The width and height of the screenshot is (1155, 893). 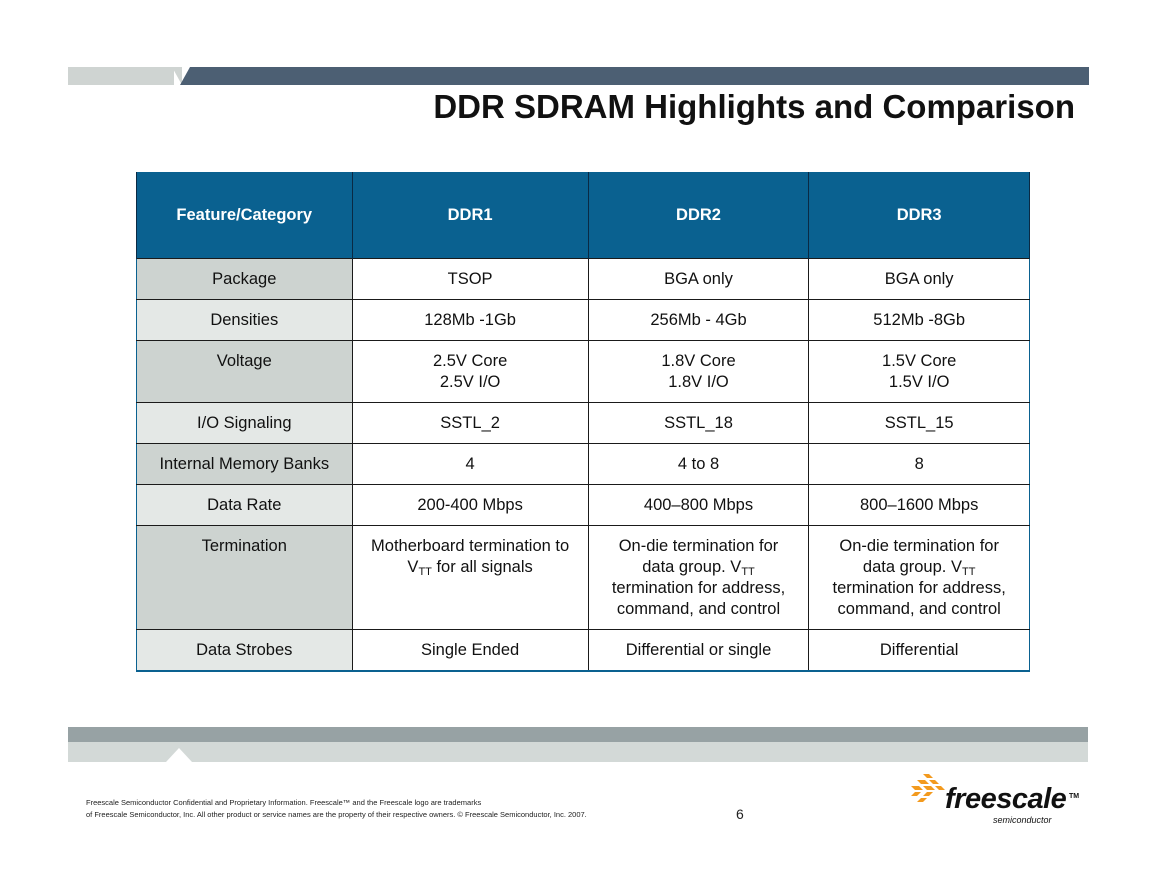 What do you see at coordinates (1022, 820) in the screenshot?
I see `logo-subtitle: semiconductor` at bounding box center [1022, 820].